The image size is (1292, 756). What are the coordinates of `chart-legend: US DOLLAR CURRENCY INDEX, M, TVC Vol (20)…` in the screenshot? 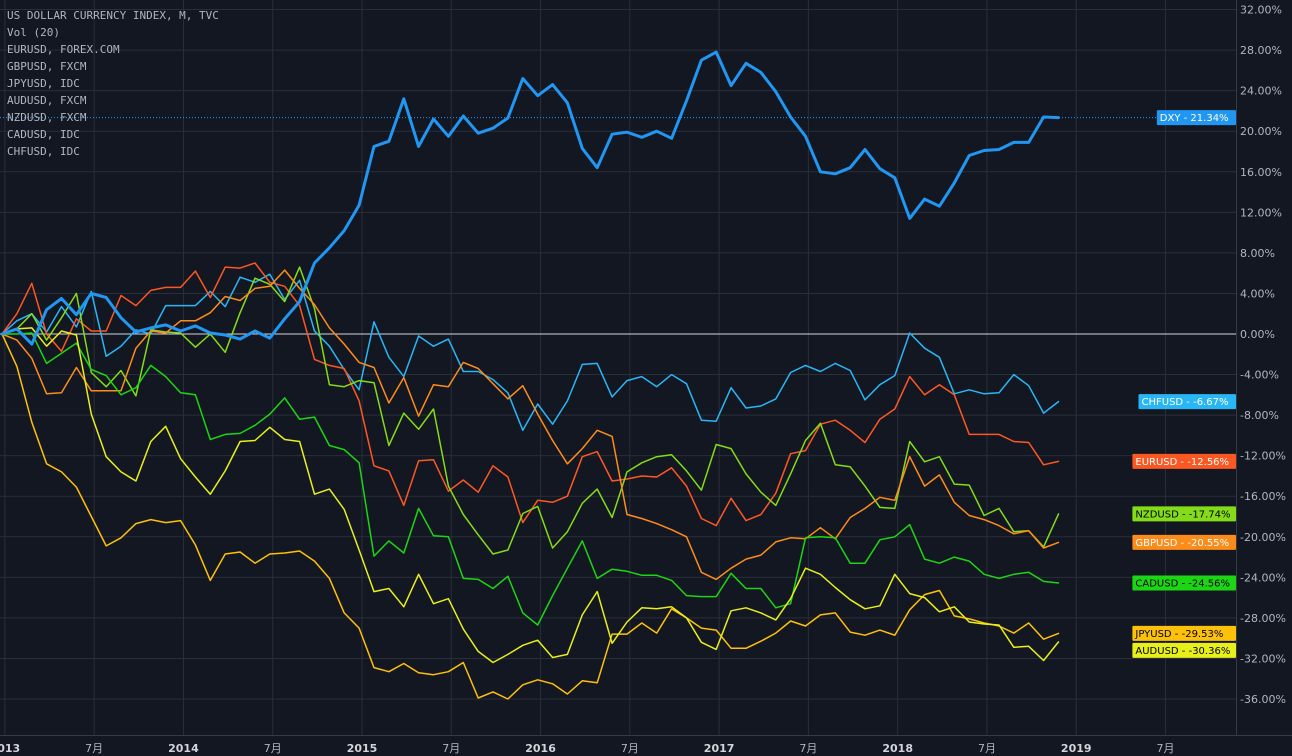 It's located at (113, 83).